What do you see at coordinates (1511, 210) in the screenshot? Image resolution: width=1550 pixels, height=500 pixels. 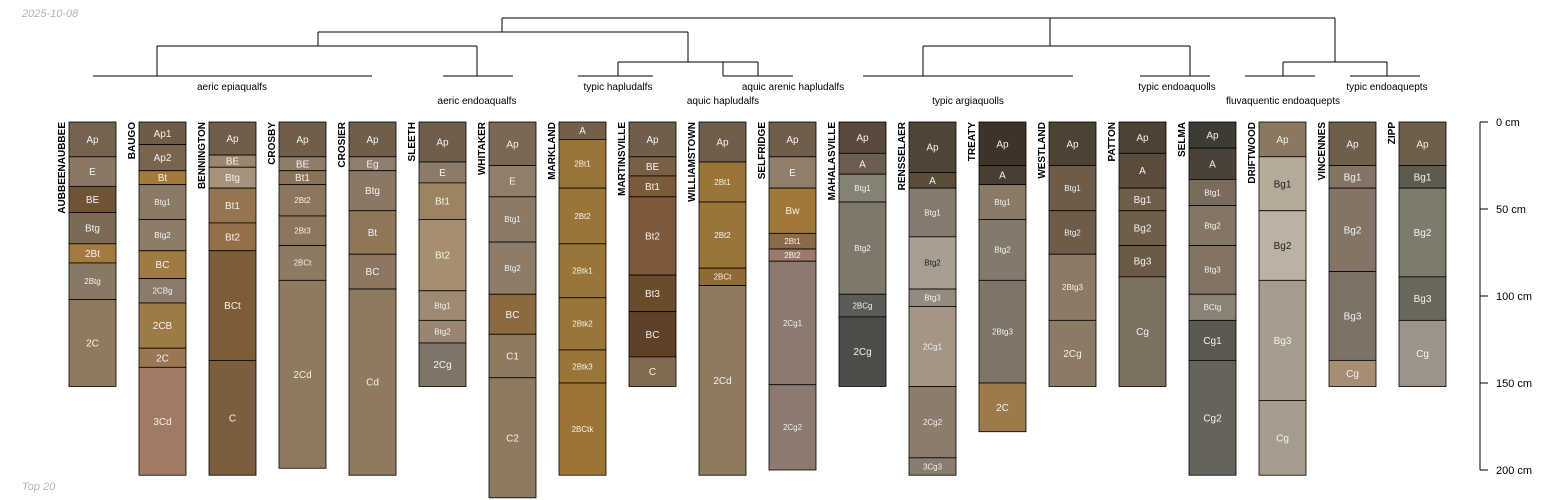 I see `axis-tick-label: 50 cm` at bounding box center [1511, 210].